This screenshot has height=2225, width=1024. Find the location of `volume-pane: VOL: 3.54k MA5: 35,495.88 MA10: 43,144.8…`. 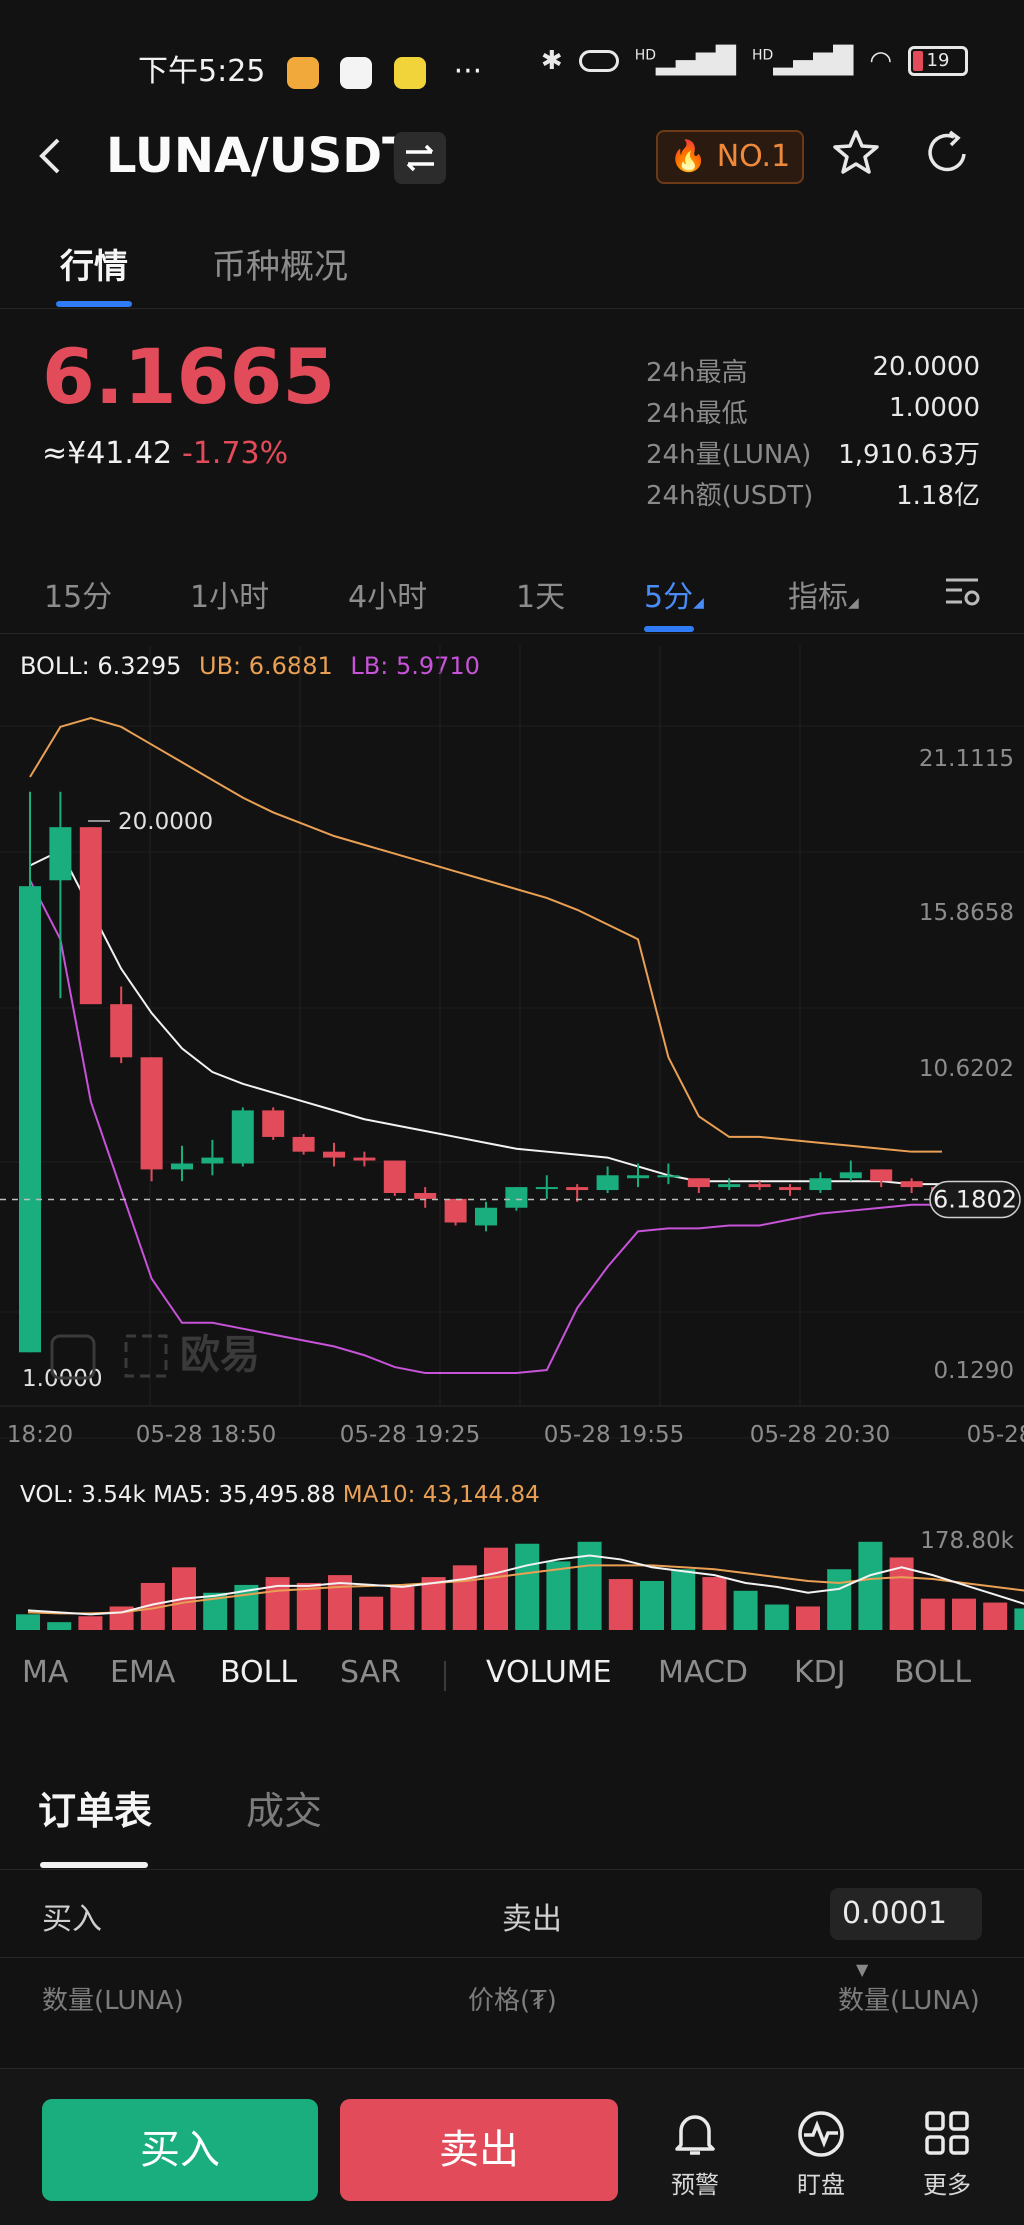

volume-pane: VOL: 3.54k MA5: 35,495.88 MA10: 43,144.8… is located at coordinates (512, 1556).